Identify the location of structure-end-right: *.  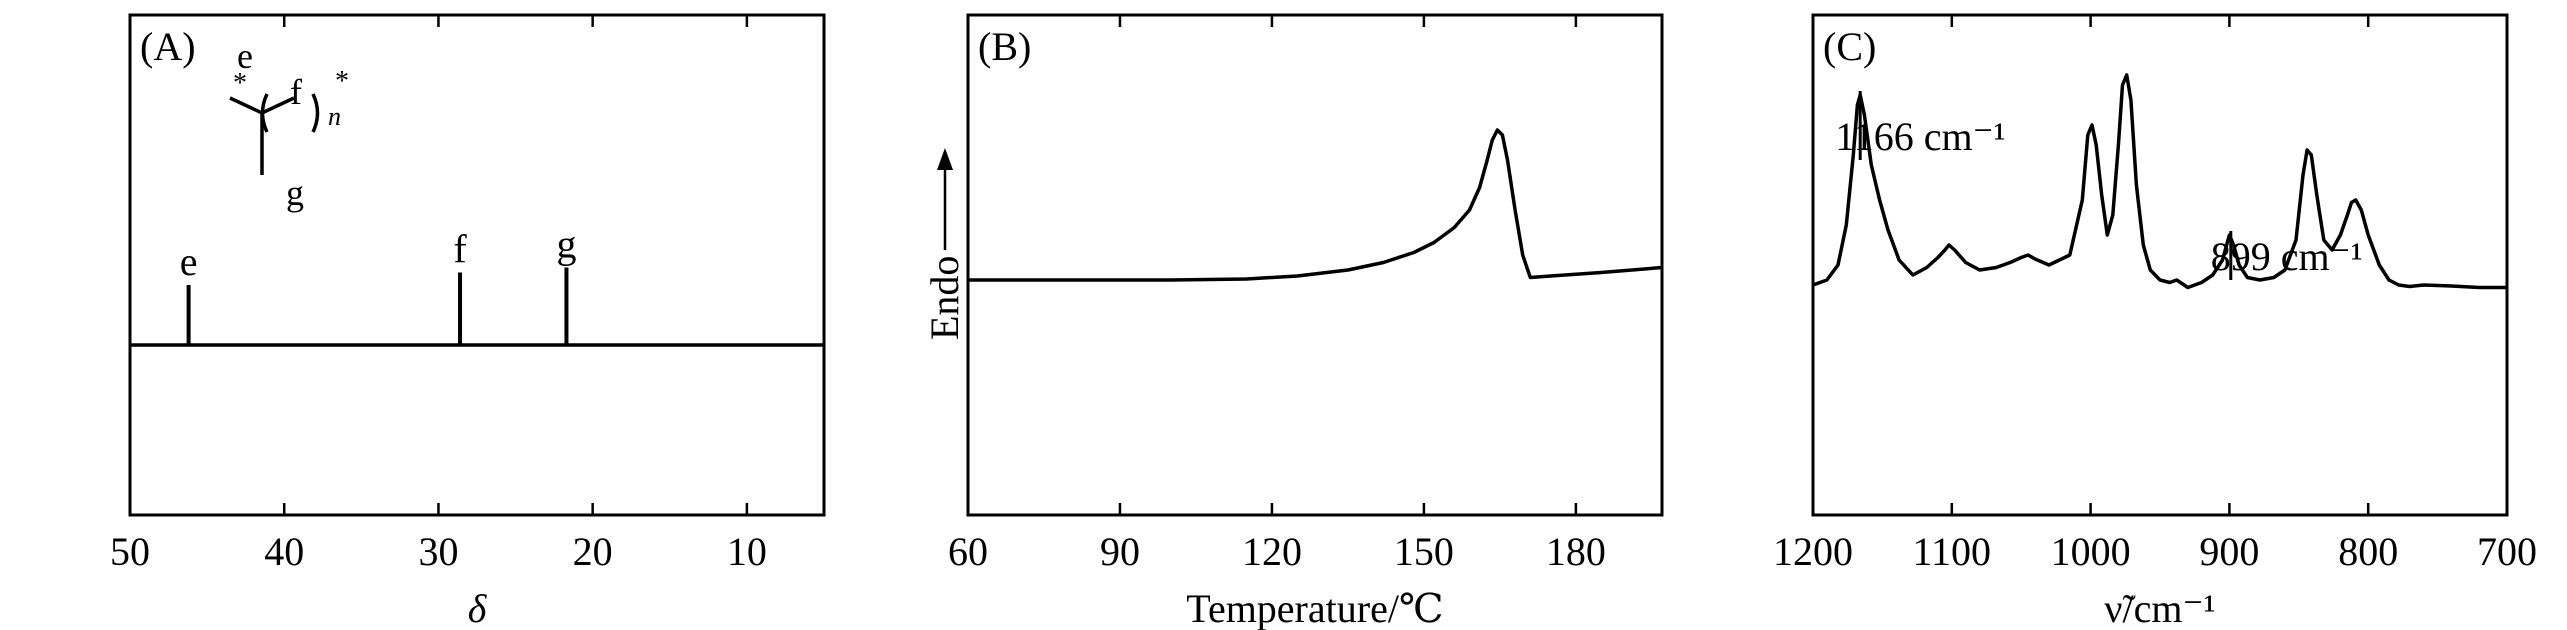
(342, 81).